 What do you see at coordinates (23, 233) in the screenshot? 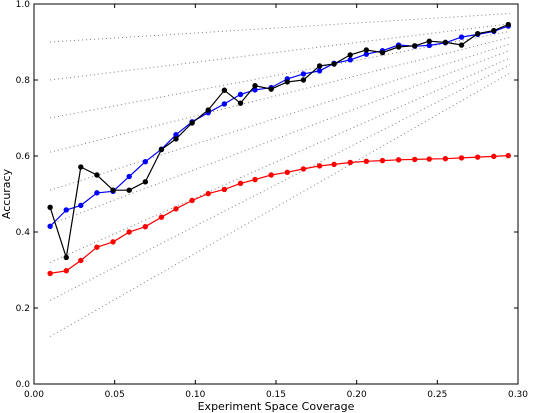
I see `y-tick-label: 0.4` at bounding box center [23, 233].